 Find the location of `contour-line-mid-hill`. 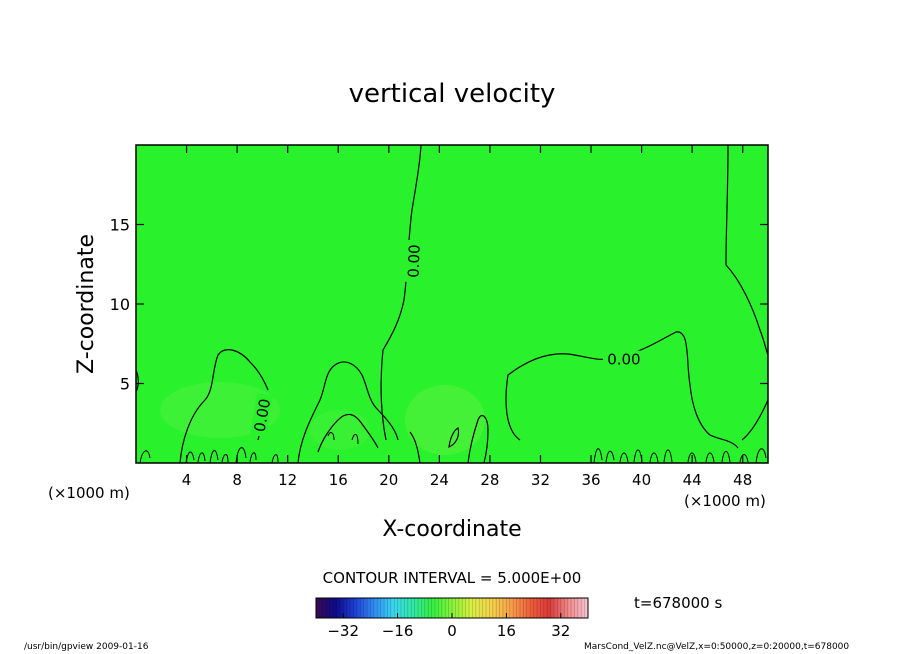

contour-line-mid-hill is located at coordinates (478, 439).